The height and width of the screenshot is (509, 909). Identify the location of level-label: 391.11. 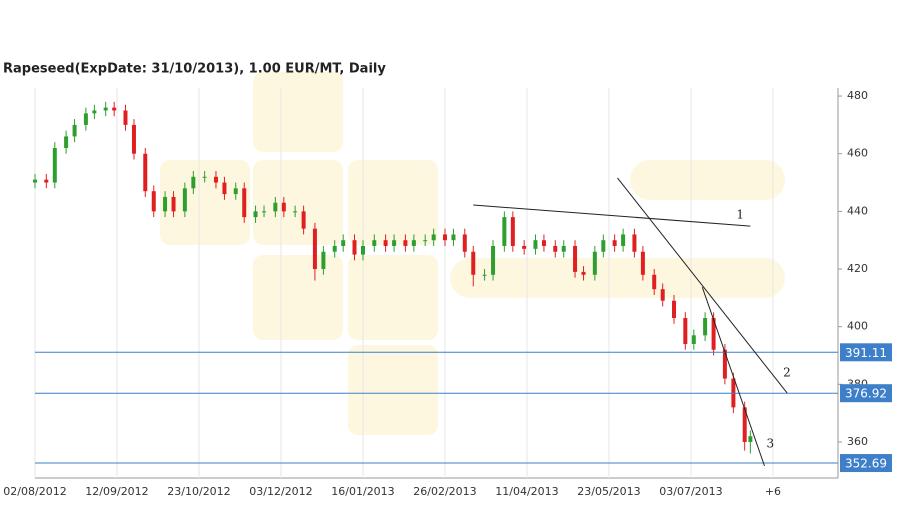
(866, 353).